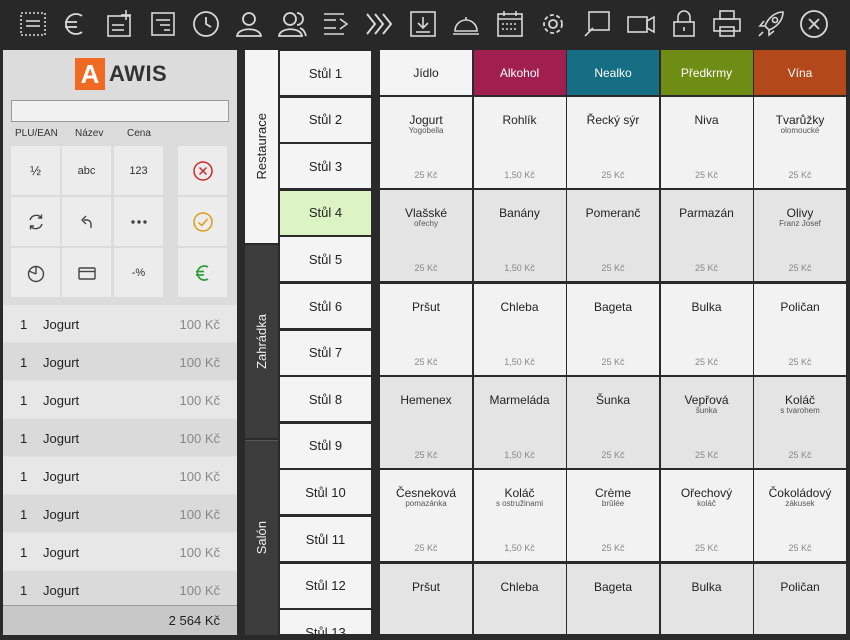 This screenshot has width=850, height=640. What do you see at coordinates (800, 516) in the screenshot?
I see `product-tile: Čokoládový zákusek 25 Kč` at bounding box center [800, 516].